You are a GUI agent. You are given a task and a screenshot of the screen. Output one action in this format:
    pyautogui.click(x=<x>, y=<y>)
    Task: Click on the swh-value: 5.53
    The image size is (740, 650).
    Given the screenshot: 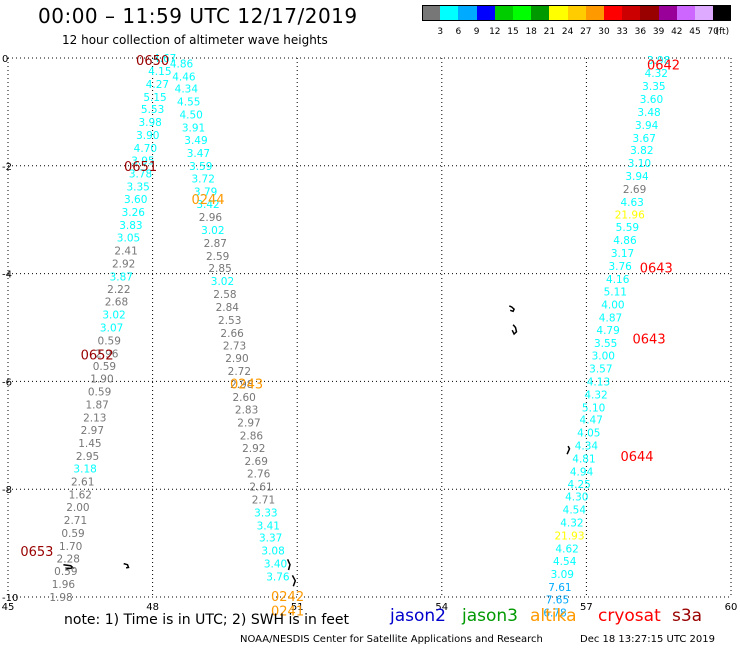 What is the action you would take?
    pyautogui.click(x=152, y=110)
    